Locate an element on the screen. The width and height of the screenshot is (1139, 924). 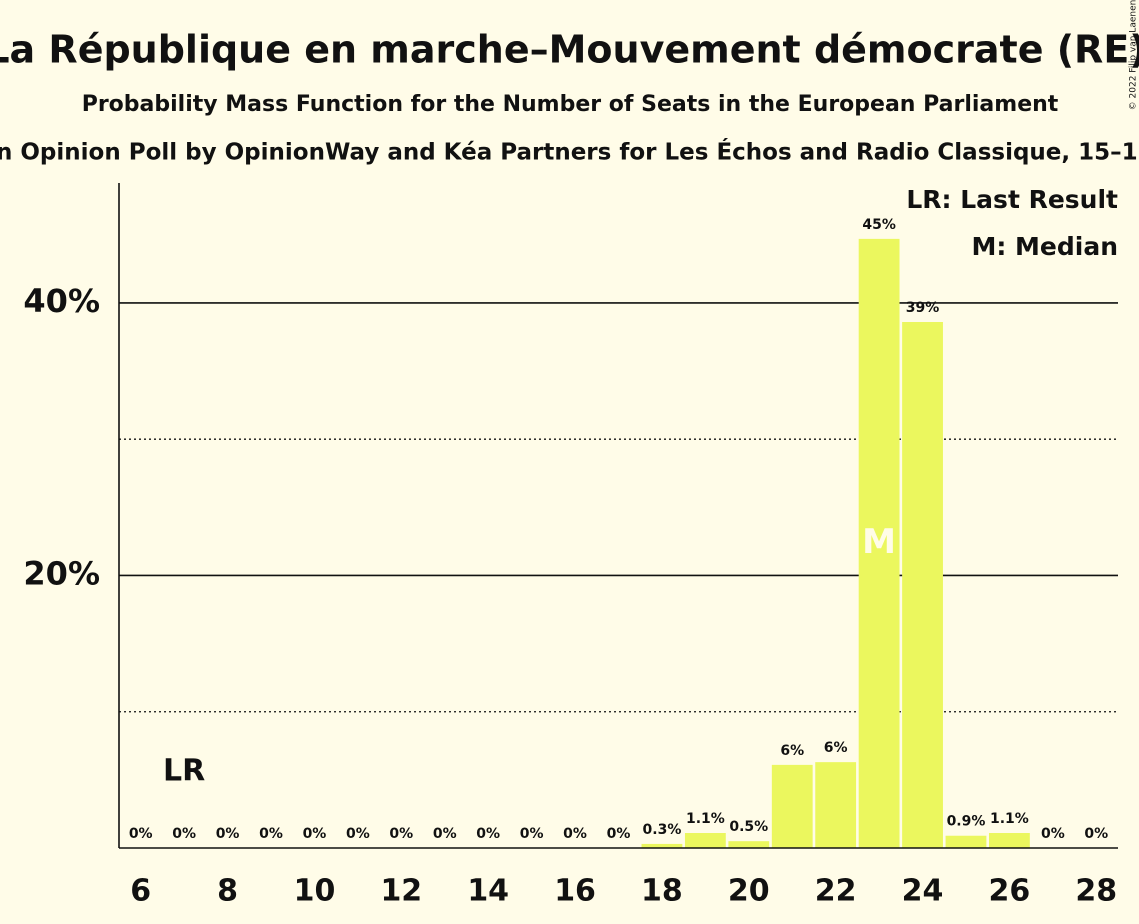
value-label: 0.9% is located at coordinates (966, 822).